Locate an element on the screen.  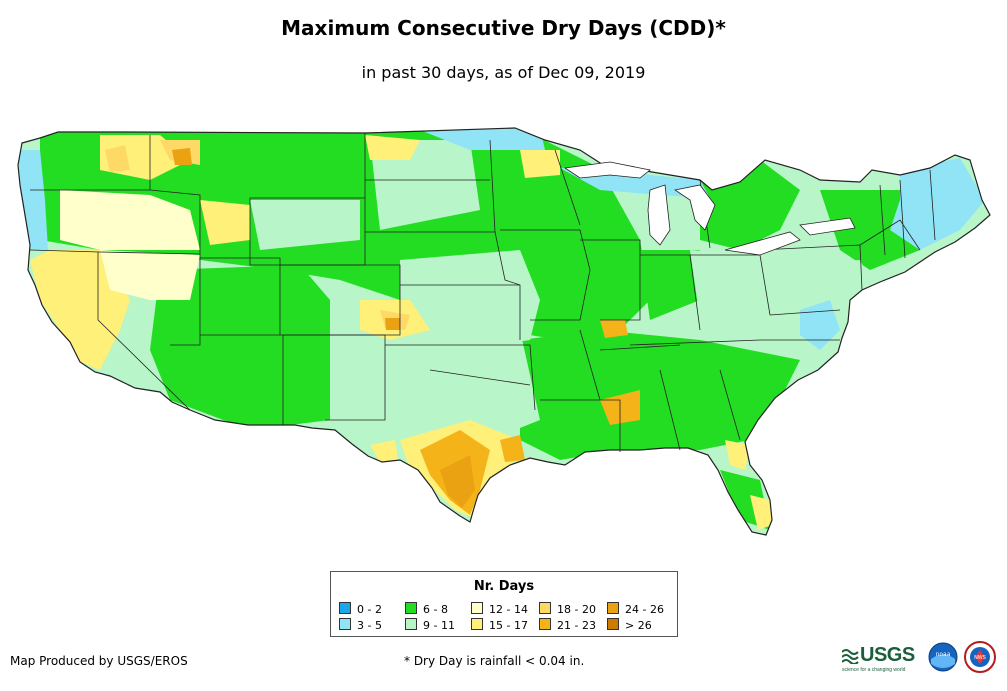
legend-label: 12 - 14 is located at coordinates (508, 609).